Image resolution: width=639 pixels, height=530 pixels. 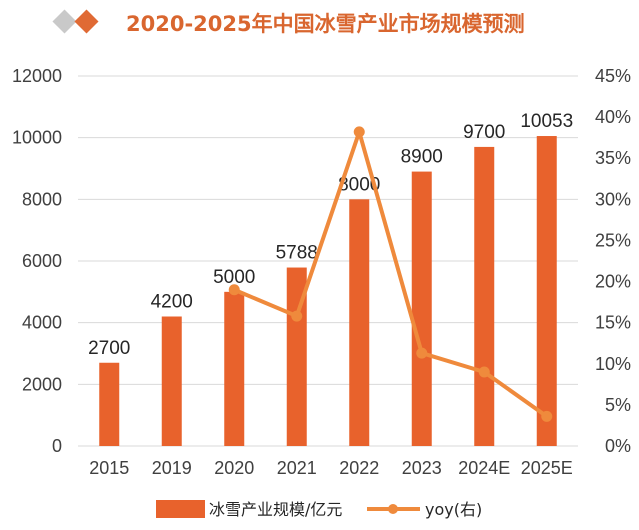 I want to click on x-axis-tick-label: 2015, so click(x=109, y=468).